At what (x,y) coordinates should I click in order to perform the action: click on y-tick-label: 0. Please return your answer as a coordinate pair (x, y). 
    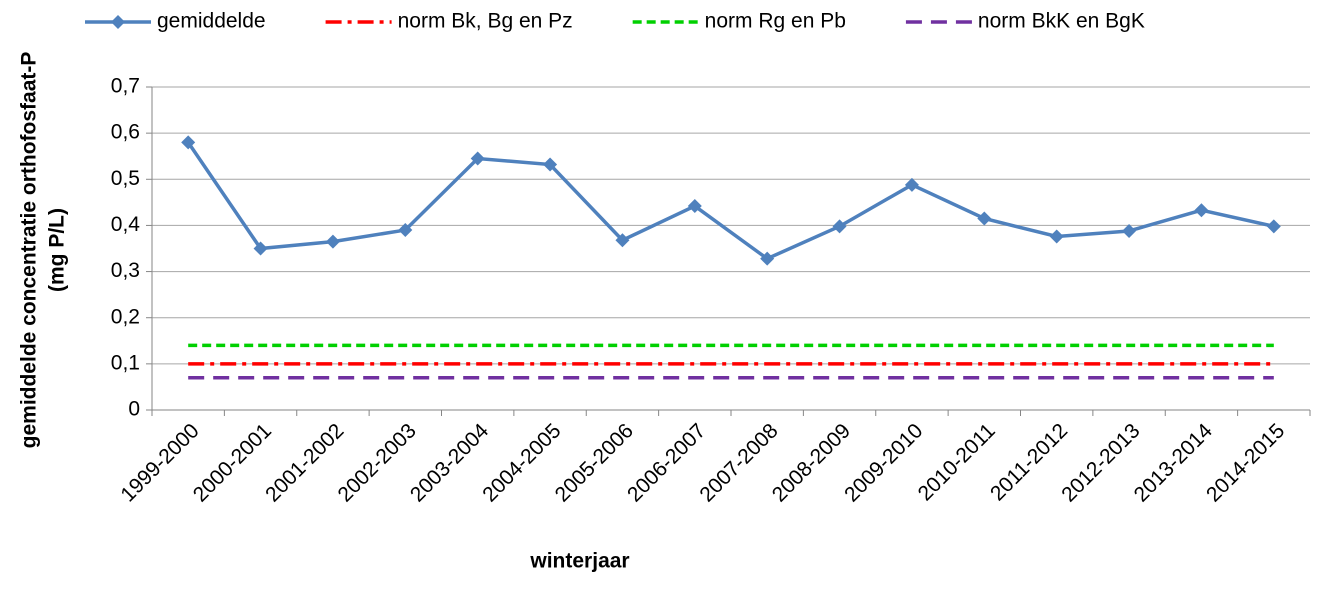
    Looking at the image, I should click on (134, 409).